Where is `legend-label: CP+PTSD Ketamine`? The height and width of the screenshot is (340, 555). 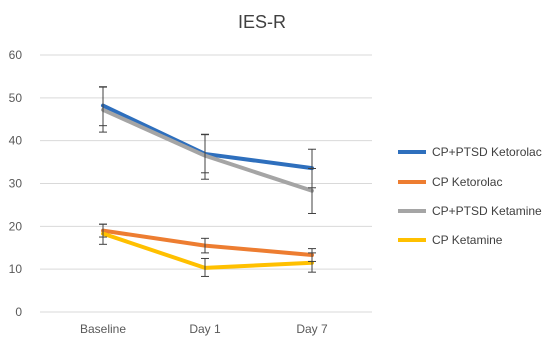
legend-label: CP+PTSD Ketamine is located at coordinates (487, 211).